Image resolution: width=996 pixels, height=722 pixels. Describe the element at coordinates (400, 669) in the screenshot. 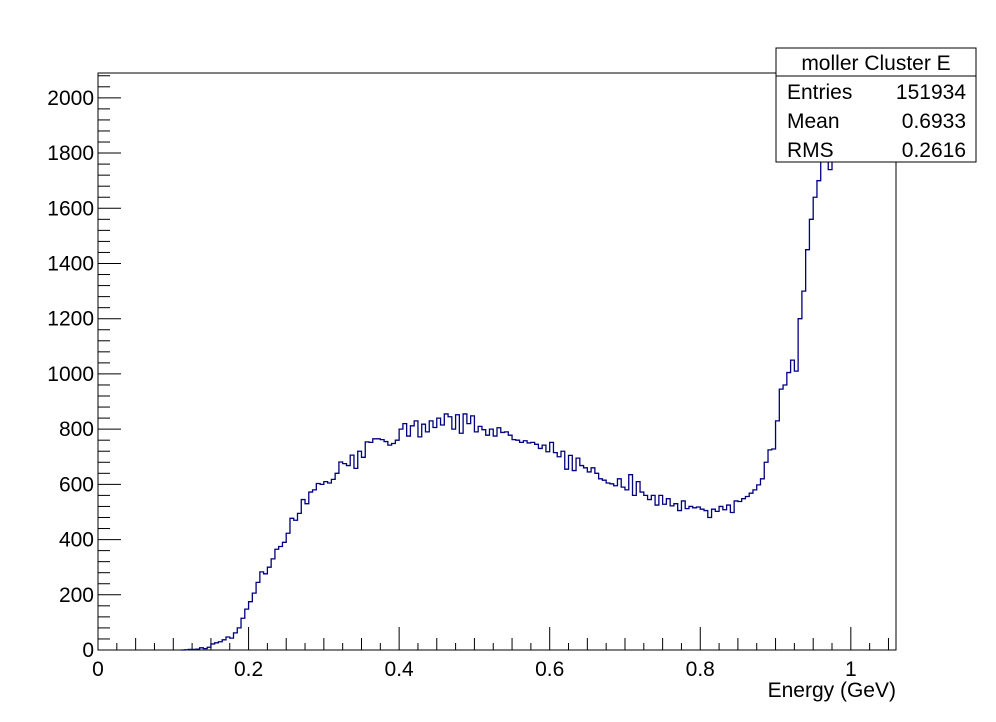

I see `x-tick-label: 0.4` at that location.